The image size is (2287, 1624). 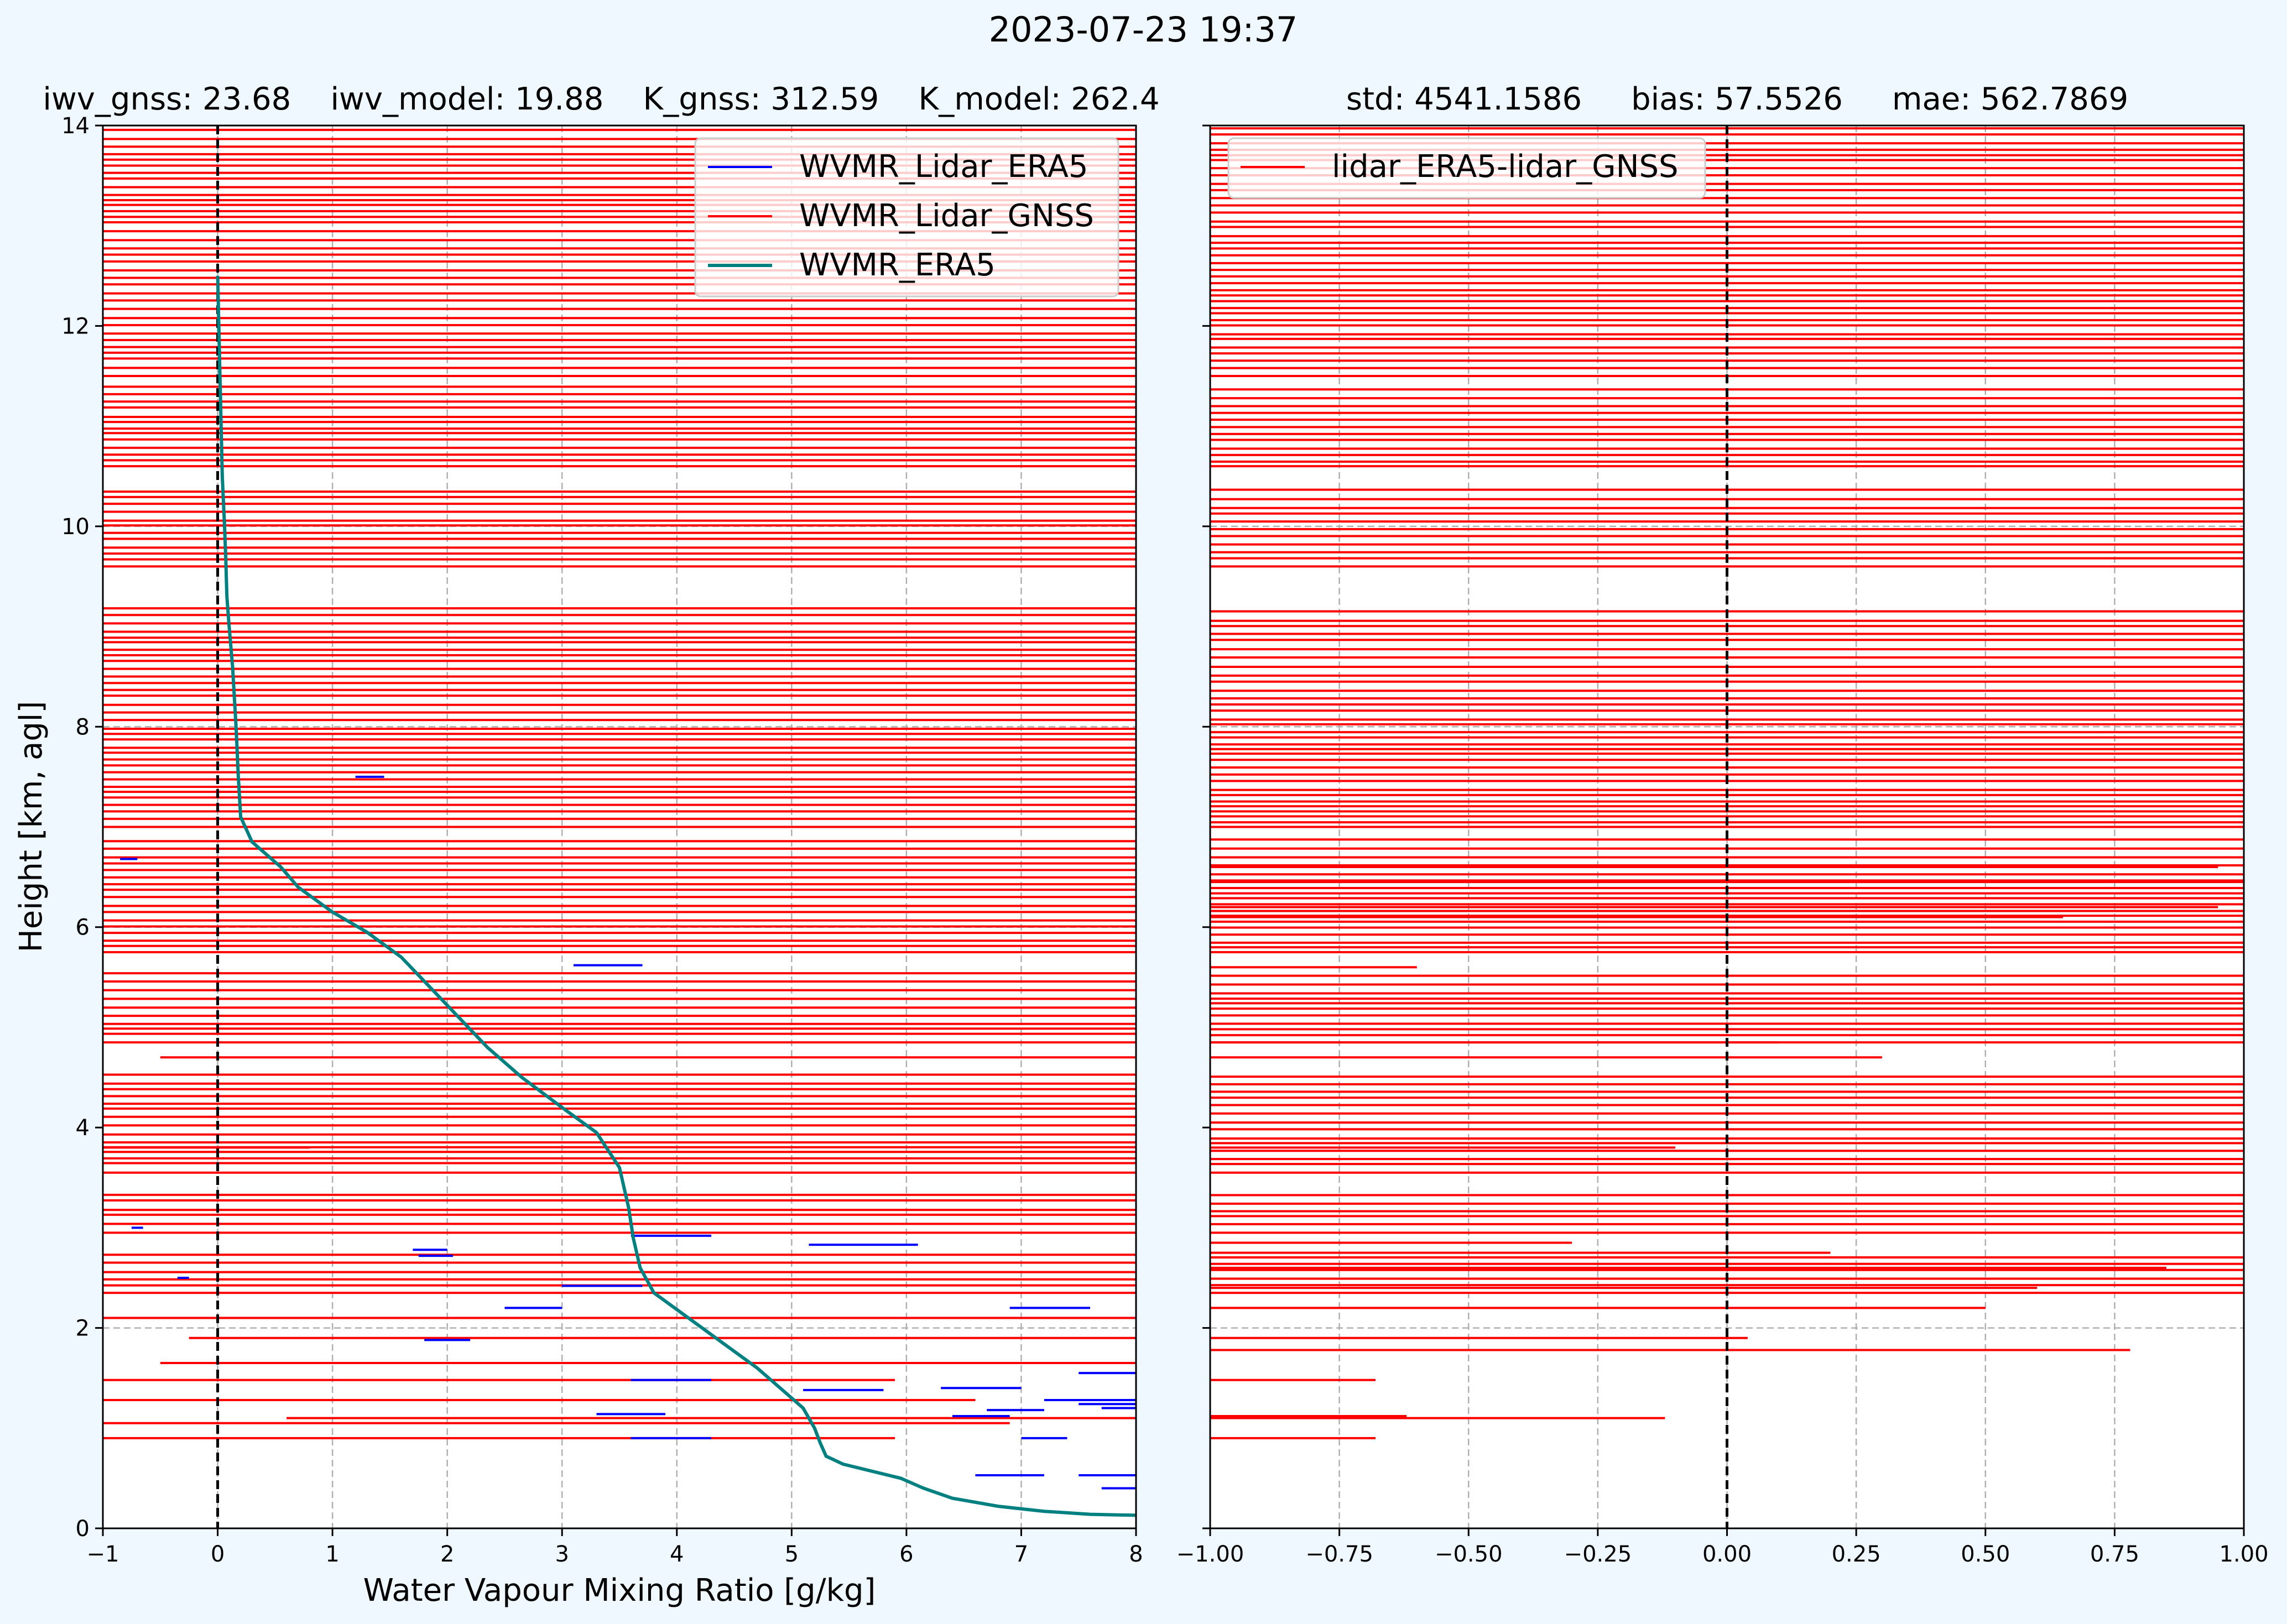 What do you see at coordinates (1021, 1554) in the screenshot?
I see `x-tick-label: 7` at bounding box center [1021, 1554].